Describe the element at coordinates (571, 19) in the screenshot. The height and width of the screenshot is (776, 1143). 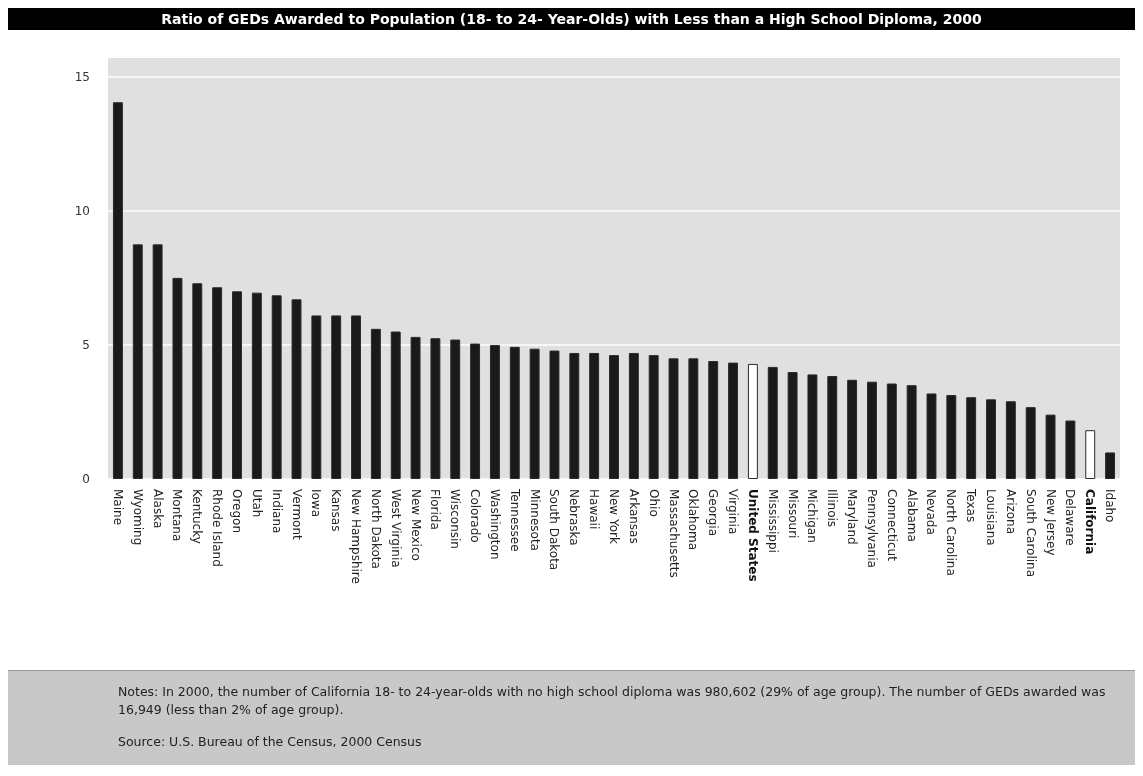
I see `chart-title: Ratio of GEDs Awarded to Population (18- to 24- Year-Olds) with Less than a High School Diploma, 2000` at that location.